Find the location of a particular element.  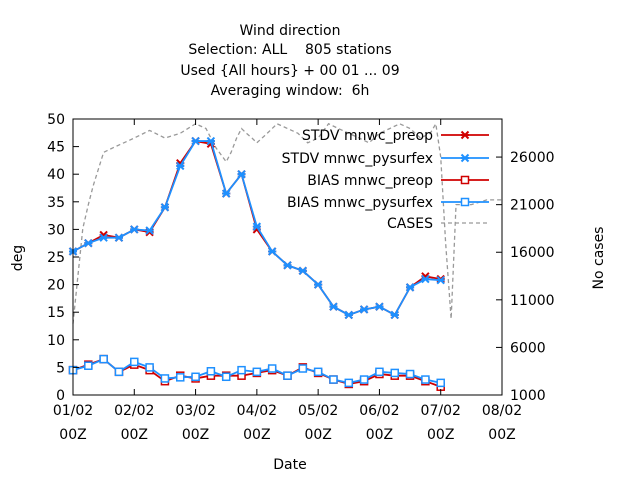

x-axis-label: Date is located at coordinates (289, 465).